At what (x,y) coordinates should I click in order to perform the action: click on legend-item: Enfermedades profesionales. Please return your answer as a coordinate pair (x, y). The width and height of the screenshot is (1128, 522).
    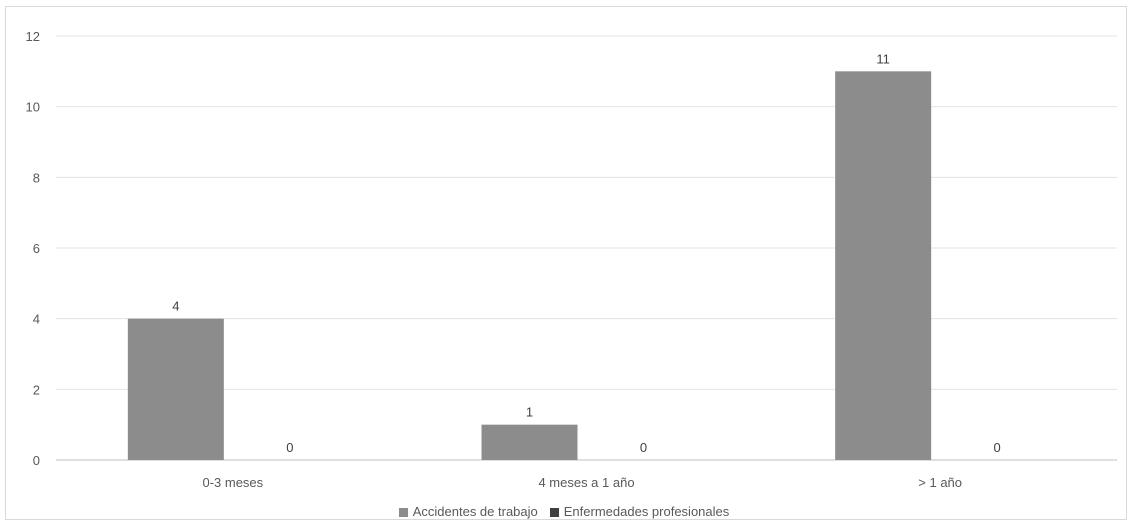
    Looking at the image, I should click on (639, 512).